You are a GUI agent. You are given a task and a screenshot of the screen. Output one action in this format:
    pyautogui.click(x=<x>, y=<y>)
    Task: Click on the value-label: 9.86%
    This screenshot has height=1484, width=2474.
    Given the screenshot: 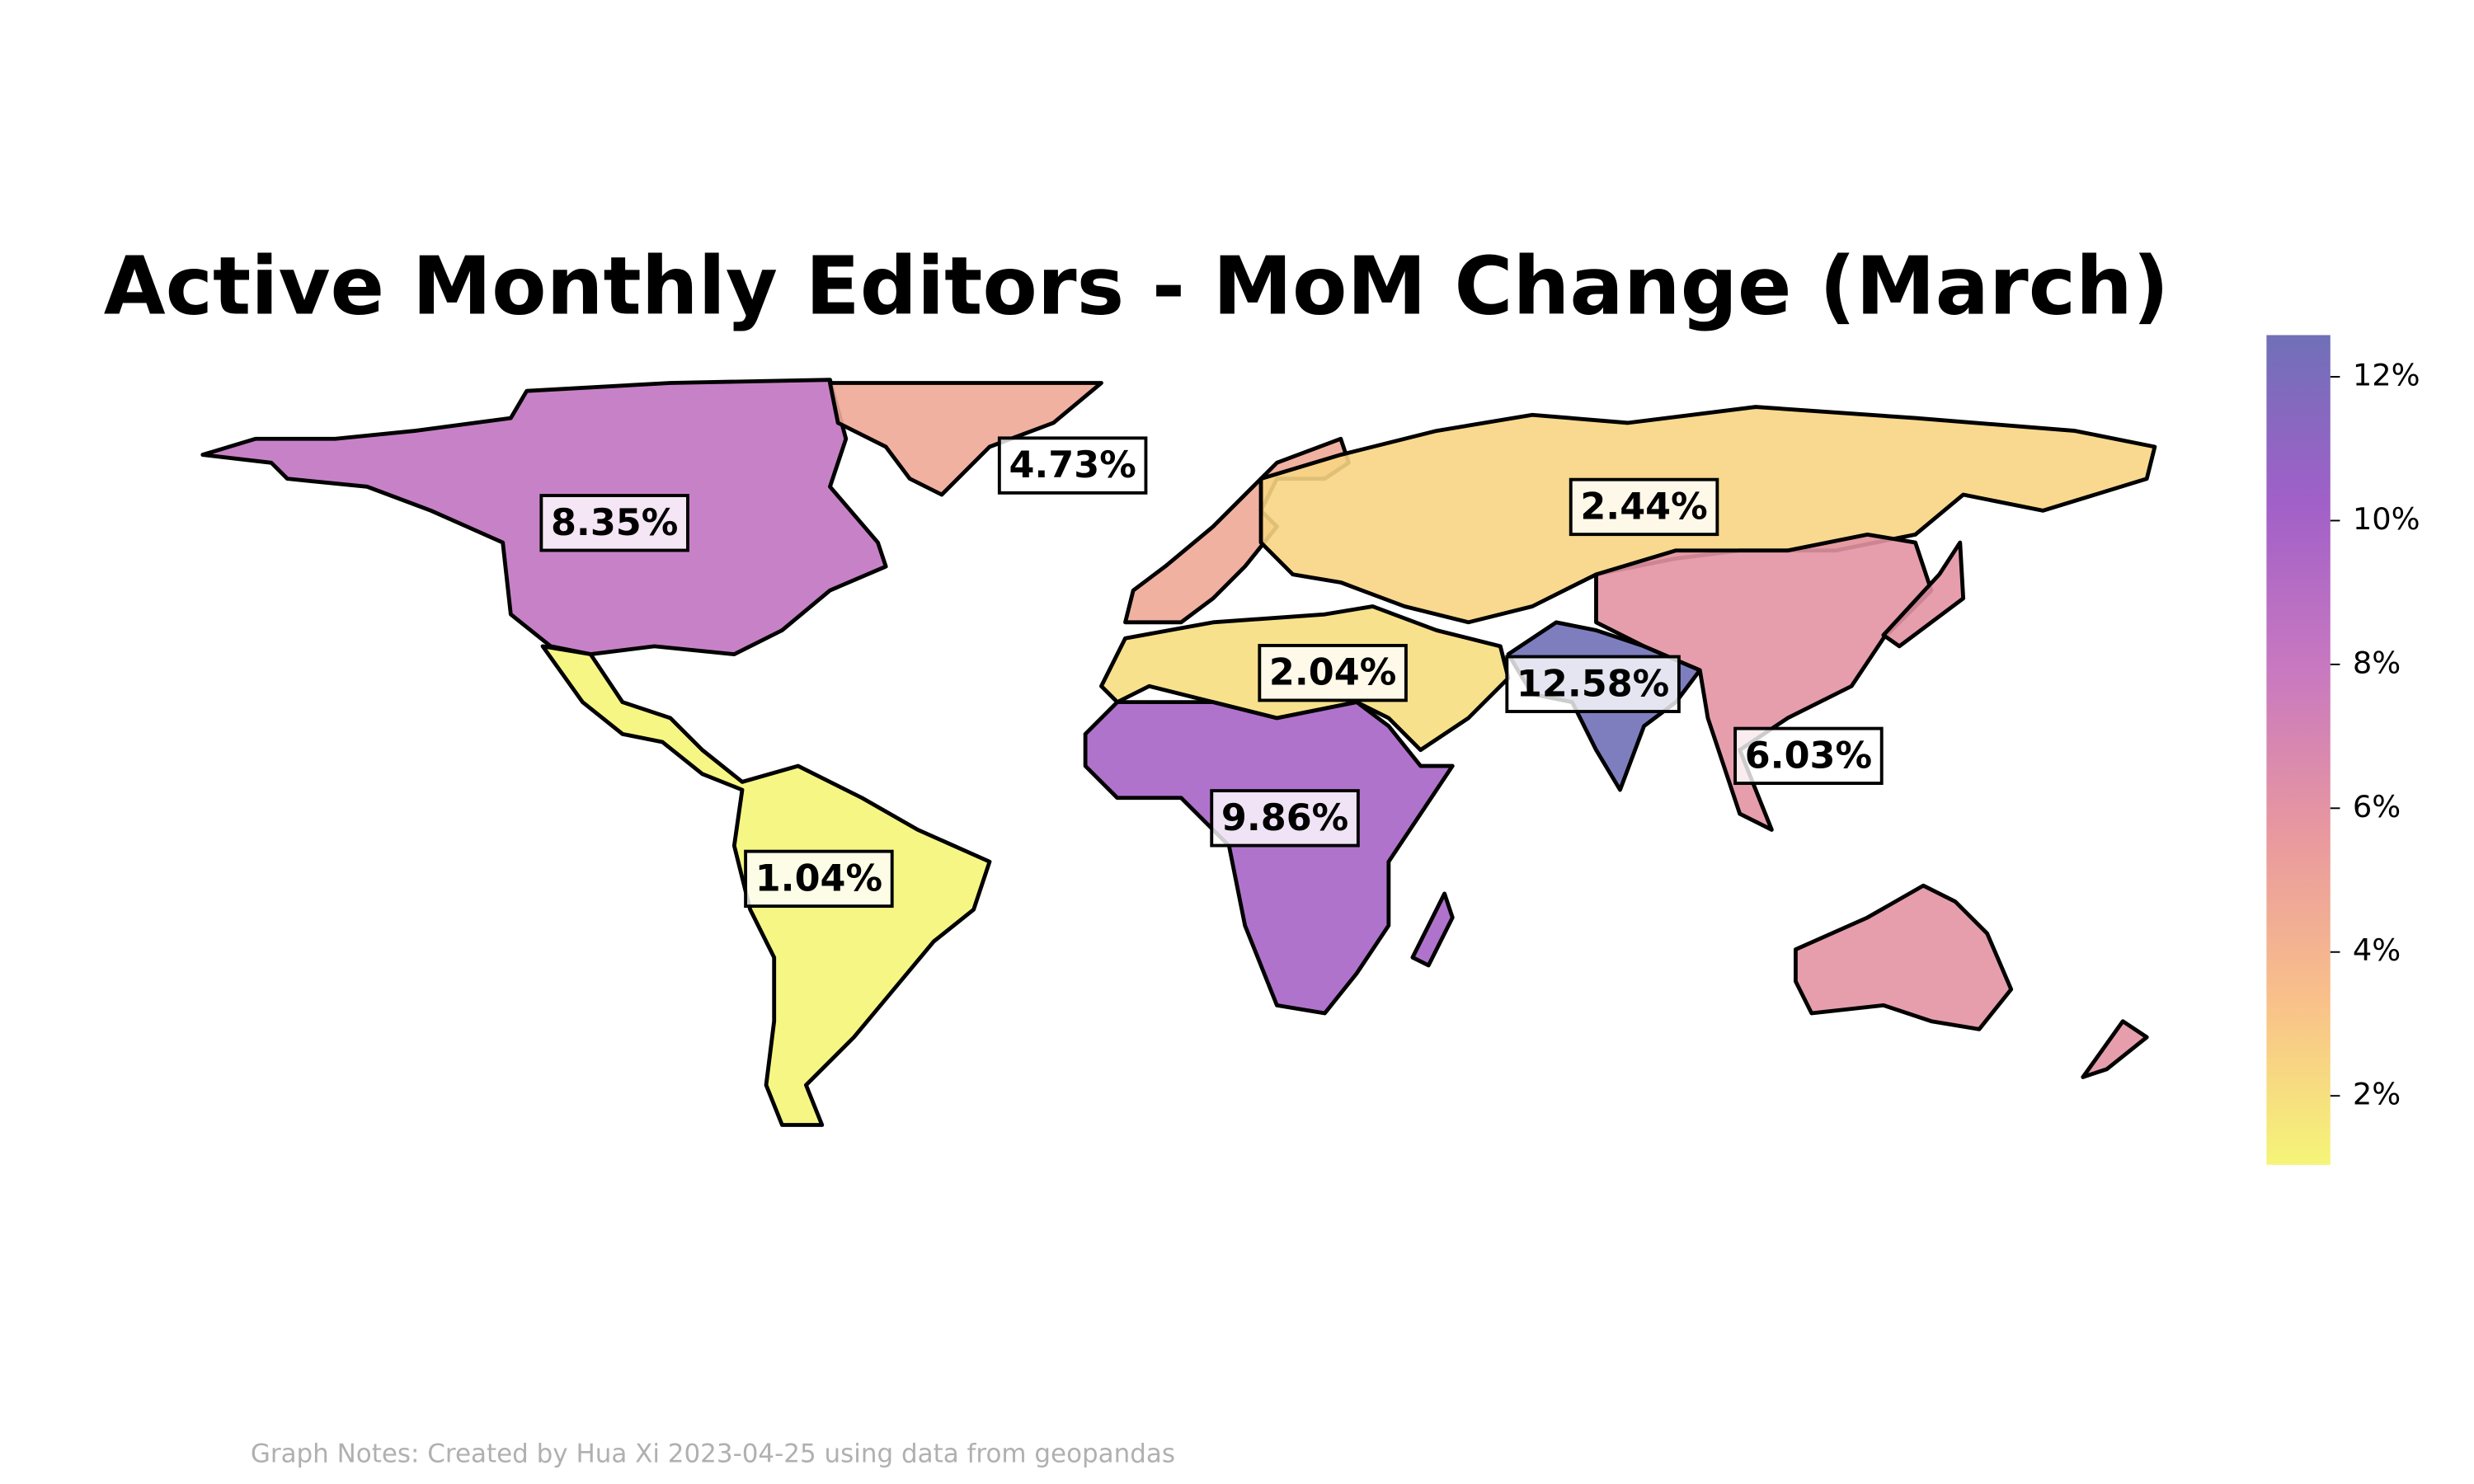 What is the action you would take?
    pyautogui.click(x=1284, y=818)
    